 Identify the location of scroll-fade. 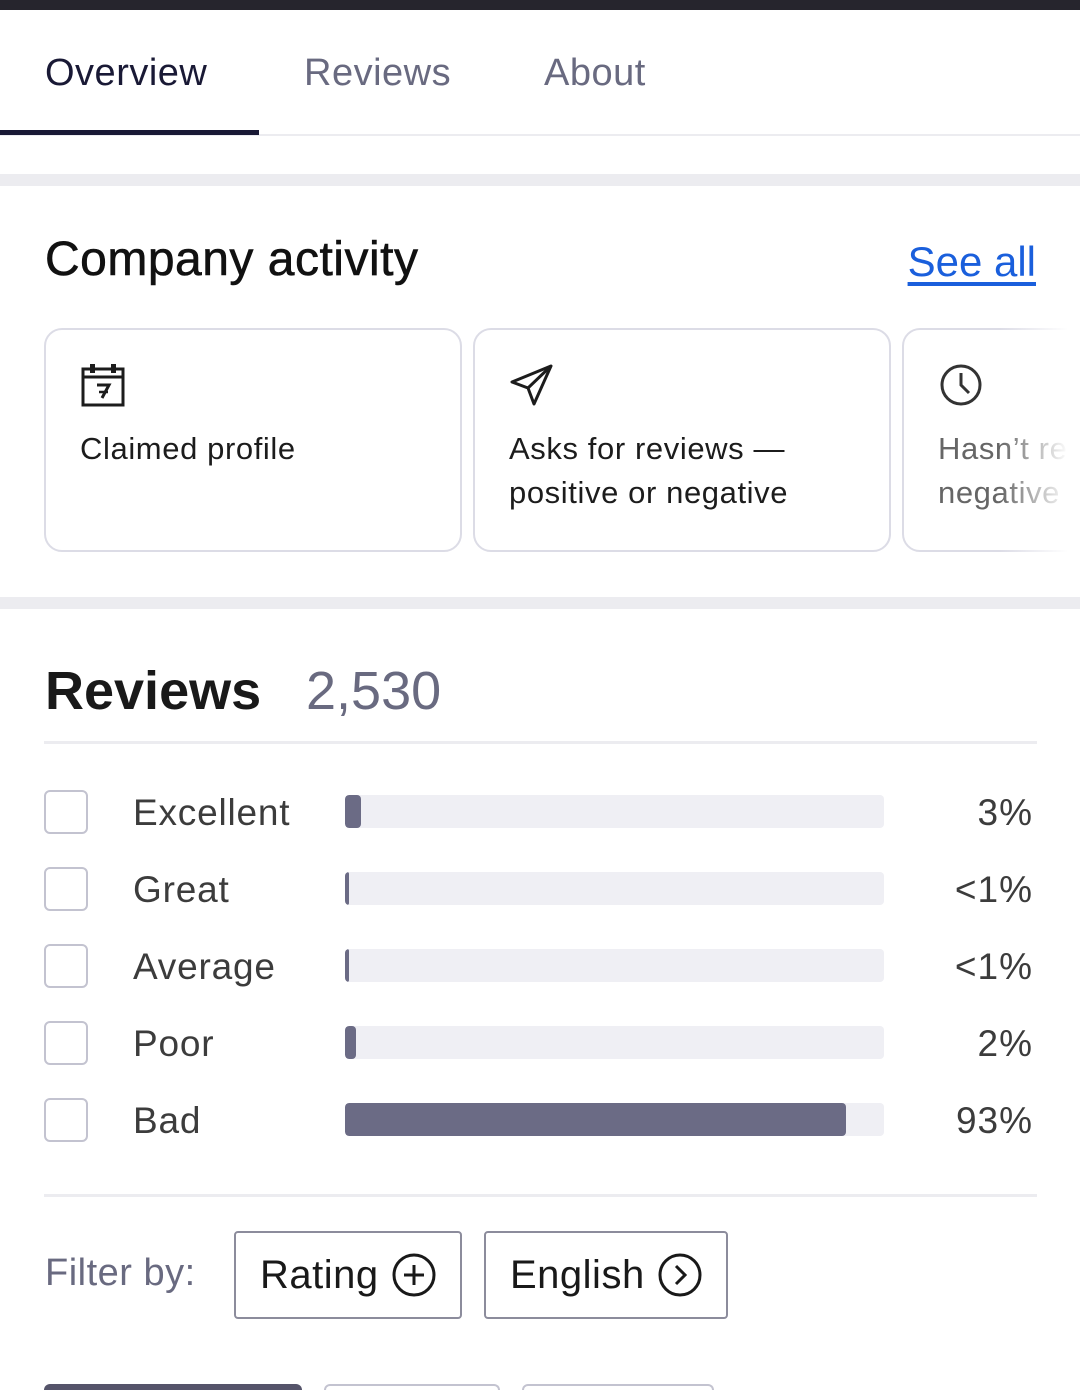
(1040, 441).